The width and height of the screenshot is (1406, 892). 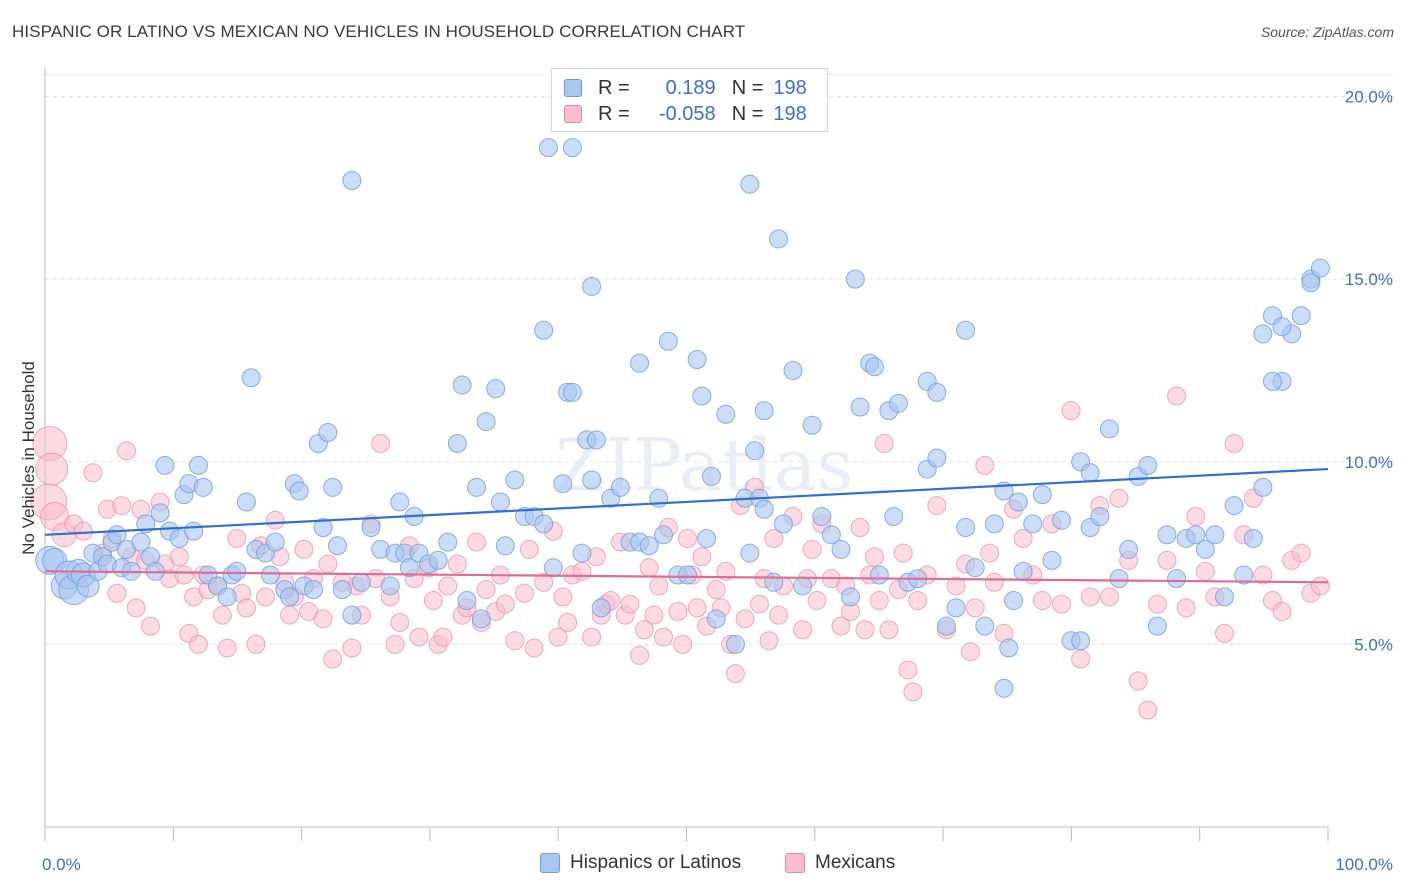 I want to click on legend-label-hispanics: Hispanics or Latinos, so click(x=656, y=862).